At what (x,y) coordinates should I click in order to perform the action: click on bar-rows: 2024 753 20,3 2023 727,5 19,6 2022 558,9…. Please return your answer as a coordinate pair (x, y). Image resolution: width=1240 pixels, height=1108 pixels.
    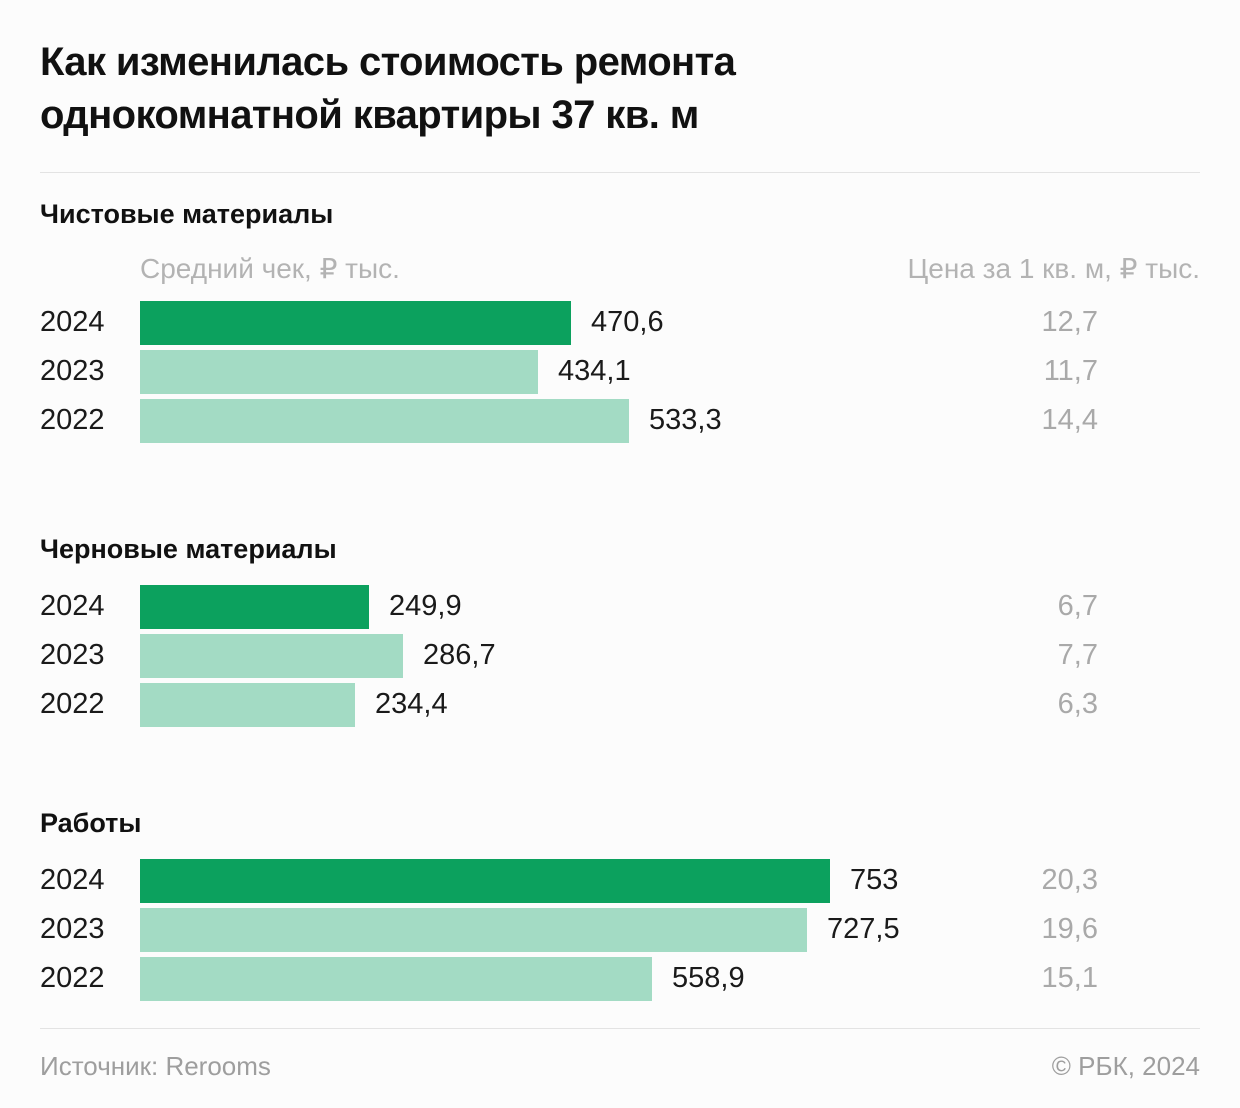
    Looking at the image, I should click on (620, 929).